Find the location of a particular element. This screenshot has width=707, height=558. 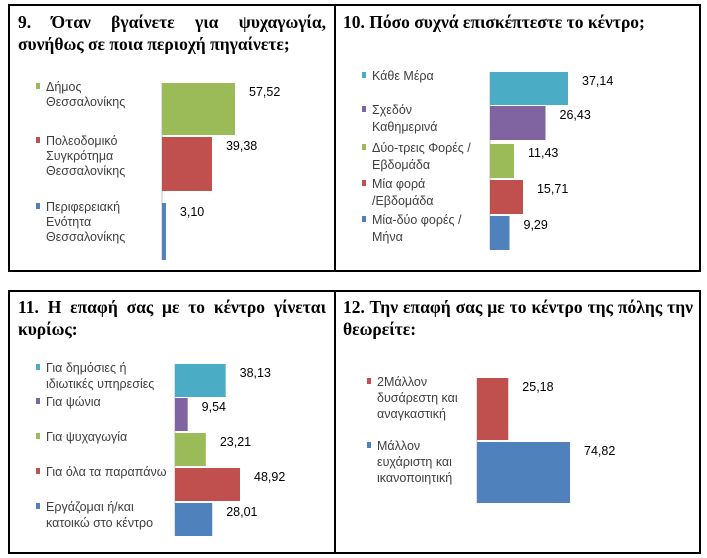

data-label: 37,14 is located at coordinates (597, 81).